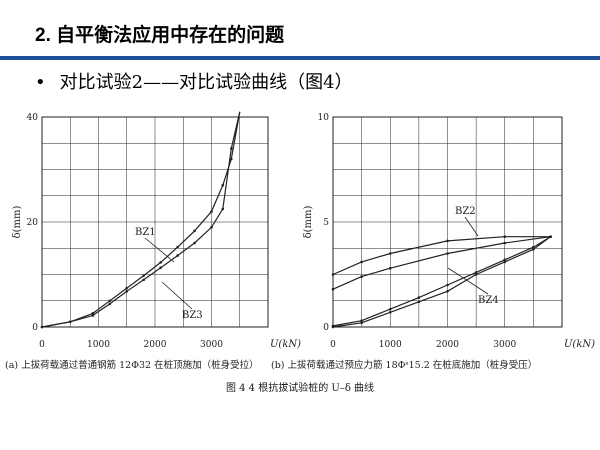  What do you see at coordinates (192, 315) in the screenshot?
I see `annotation-bz3: BZ3` at bounding box center [192, 315].